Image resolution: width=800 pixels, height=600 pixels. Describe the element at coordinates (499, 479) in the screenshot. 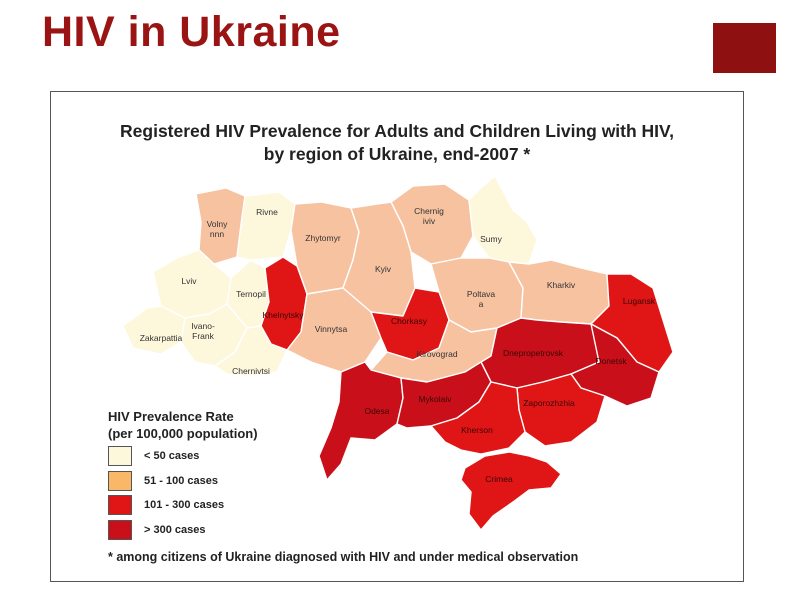

I see `region-label-crimea: Crimea` at that location.